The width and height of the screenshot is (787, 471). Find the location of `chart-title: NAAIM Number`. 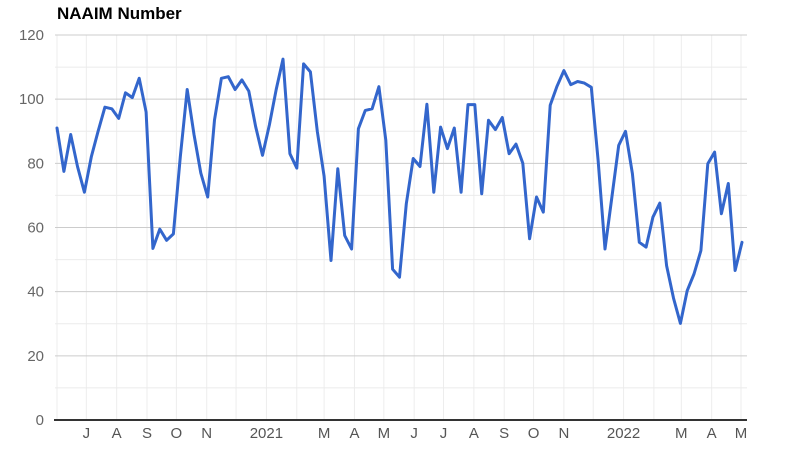

chart-title: NAAIM Number is located at coordinates (119, 13).